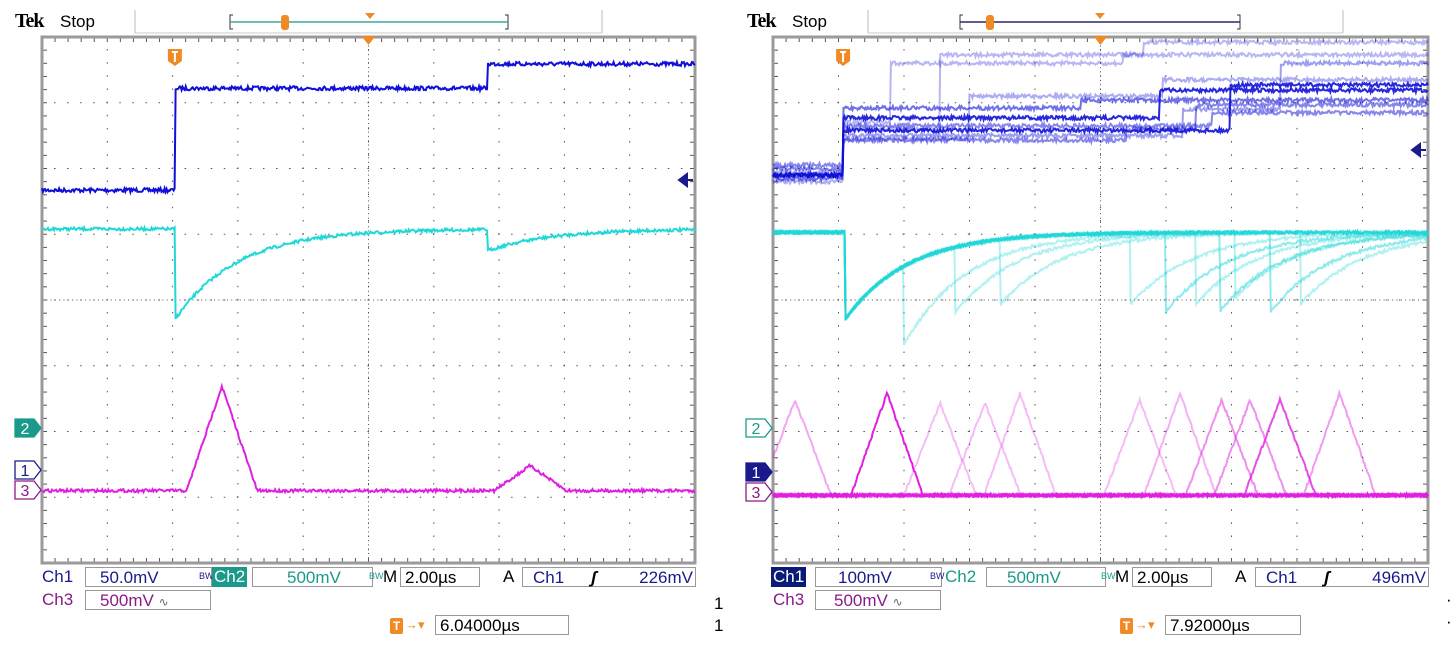 This screenshot has height=654, width=1455. What do you see at coordinates (1342, 577) in the screenshot?
I see `trigger-readout: Ch1 ʃ 496mV` at bounding box center [1342, 577].